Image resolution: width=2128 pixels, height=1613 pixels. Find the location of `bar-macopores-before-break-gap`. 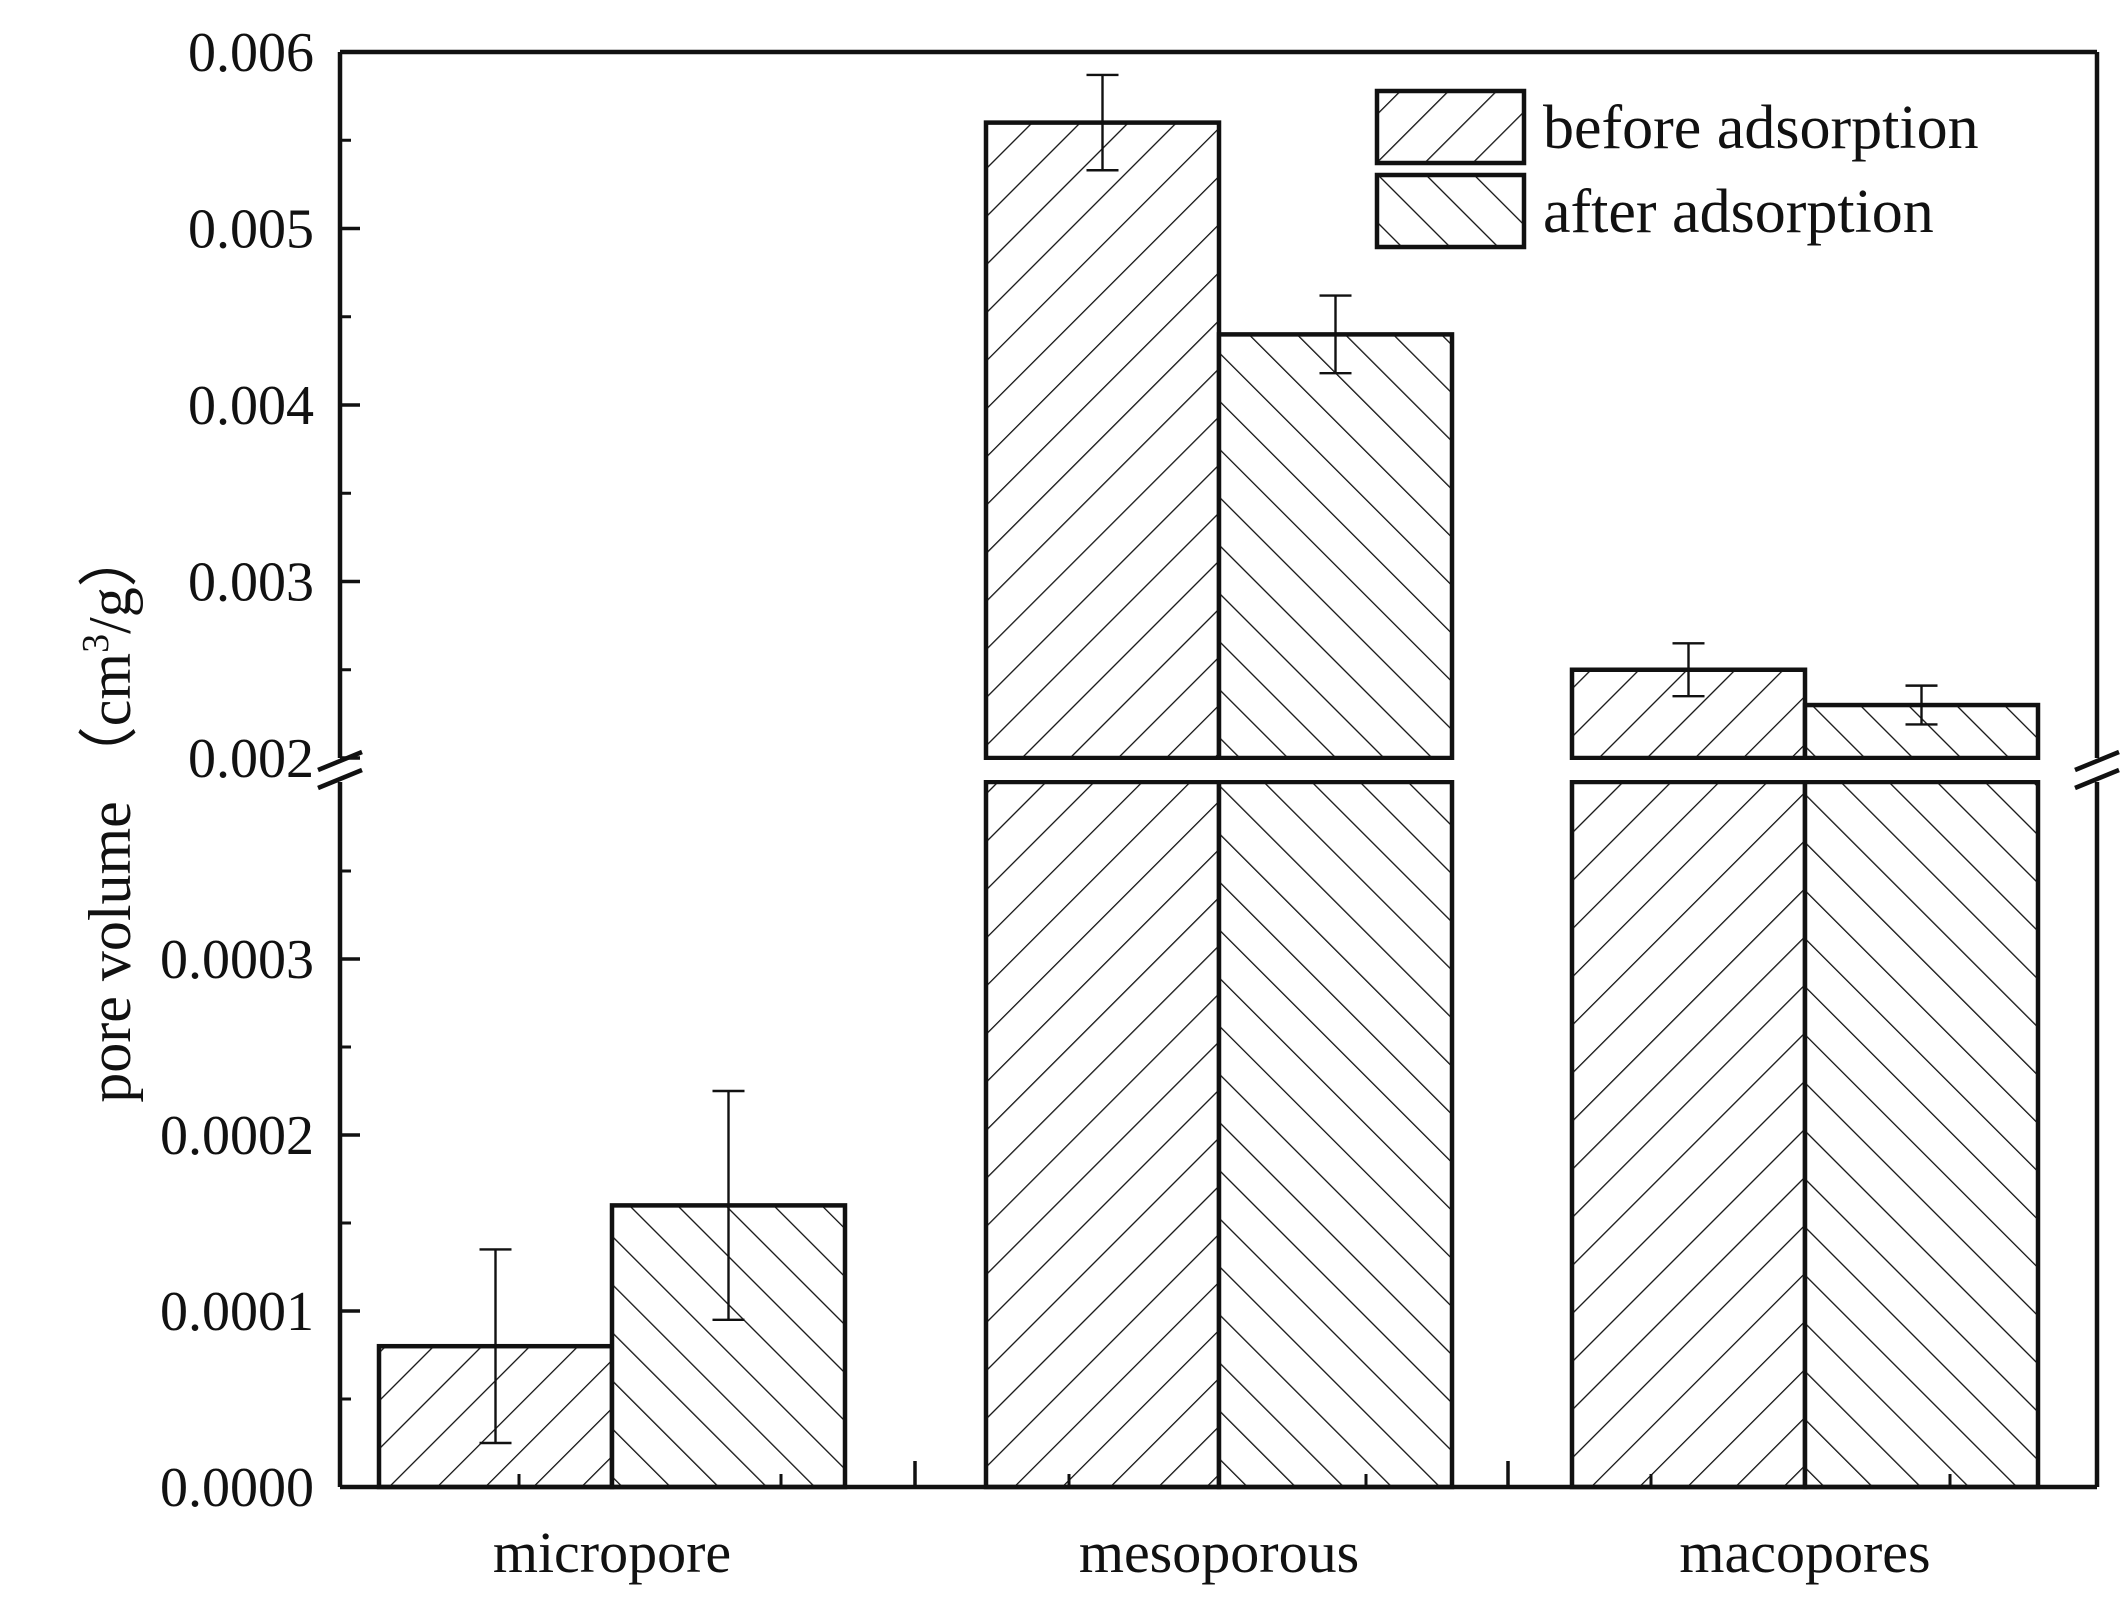

bar-macopores-before-break-gap is located at coordinates (1688, 770).